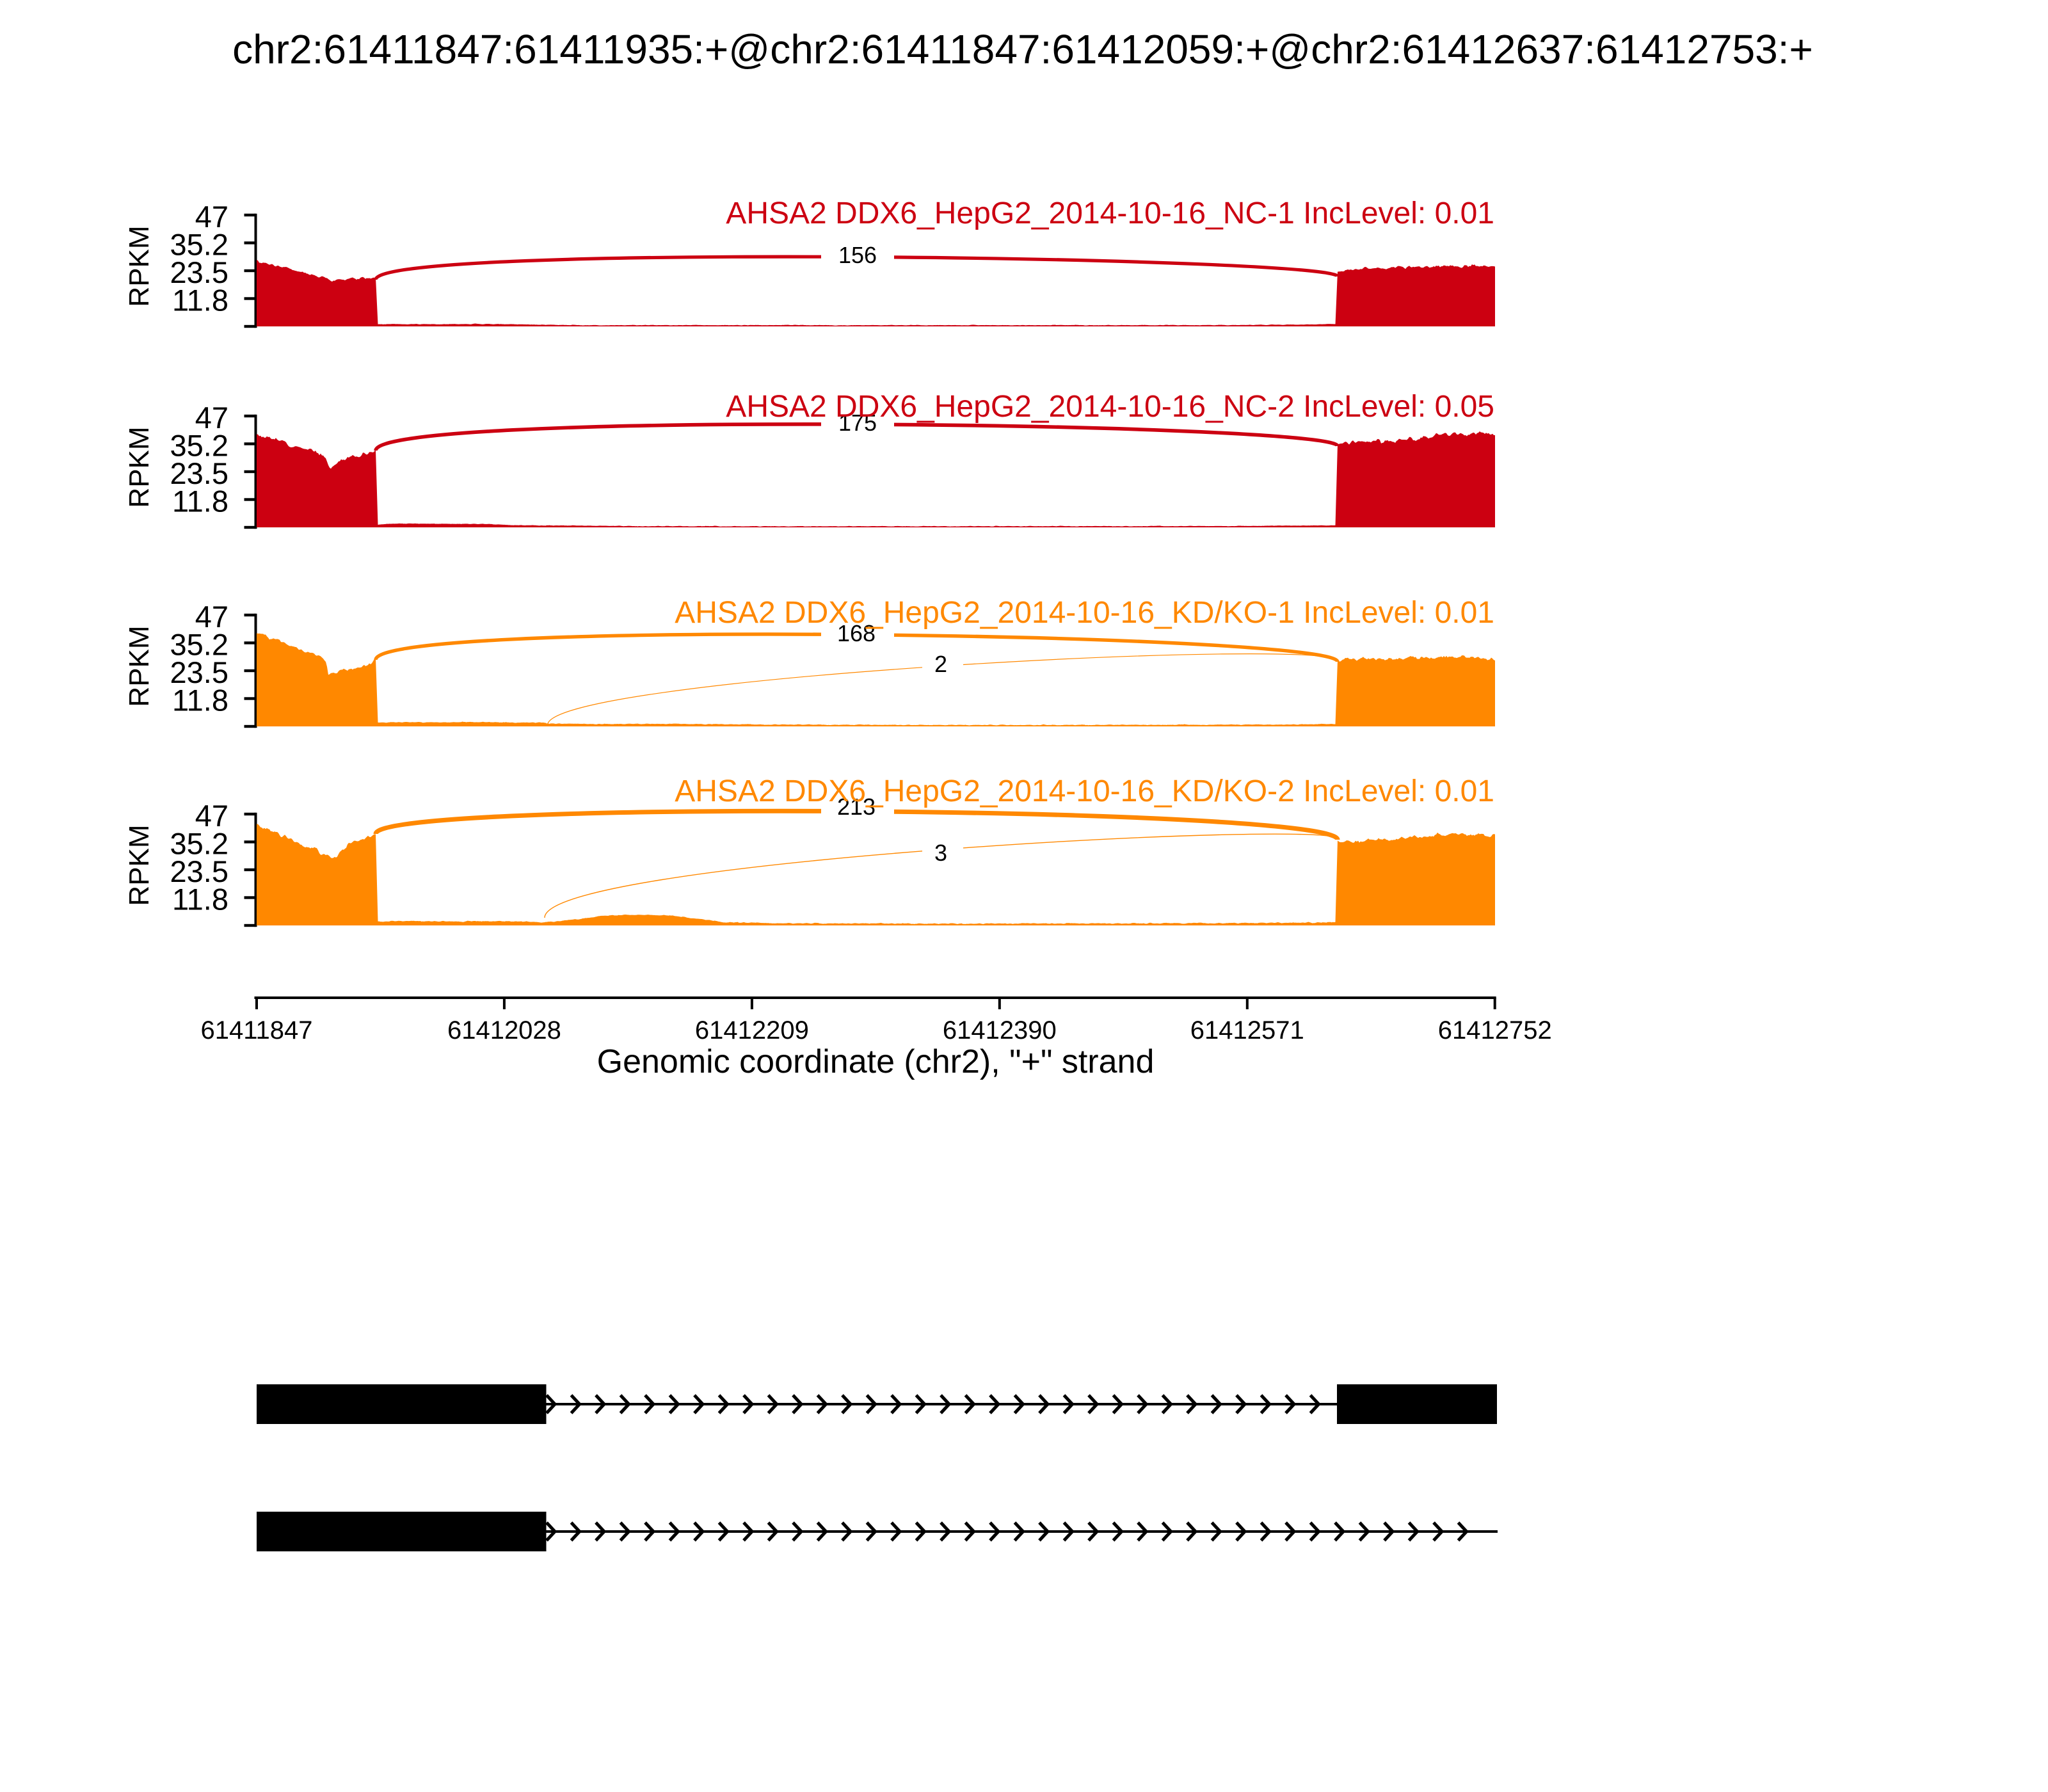 The width and height of the screenshot is (2048, 1792). Describe the element at coordinates (257, 1030) in the screenshot. I see `svg-text: 61411847` at that location.